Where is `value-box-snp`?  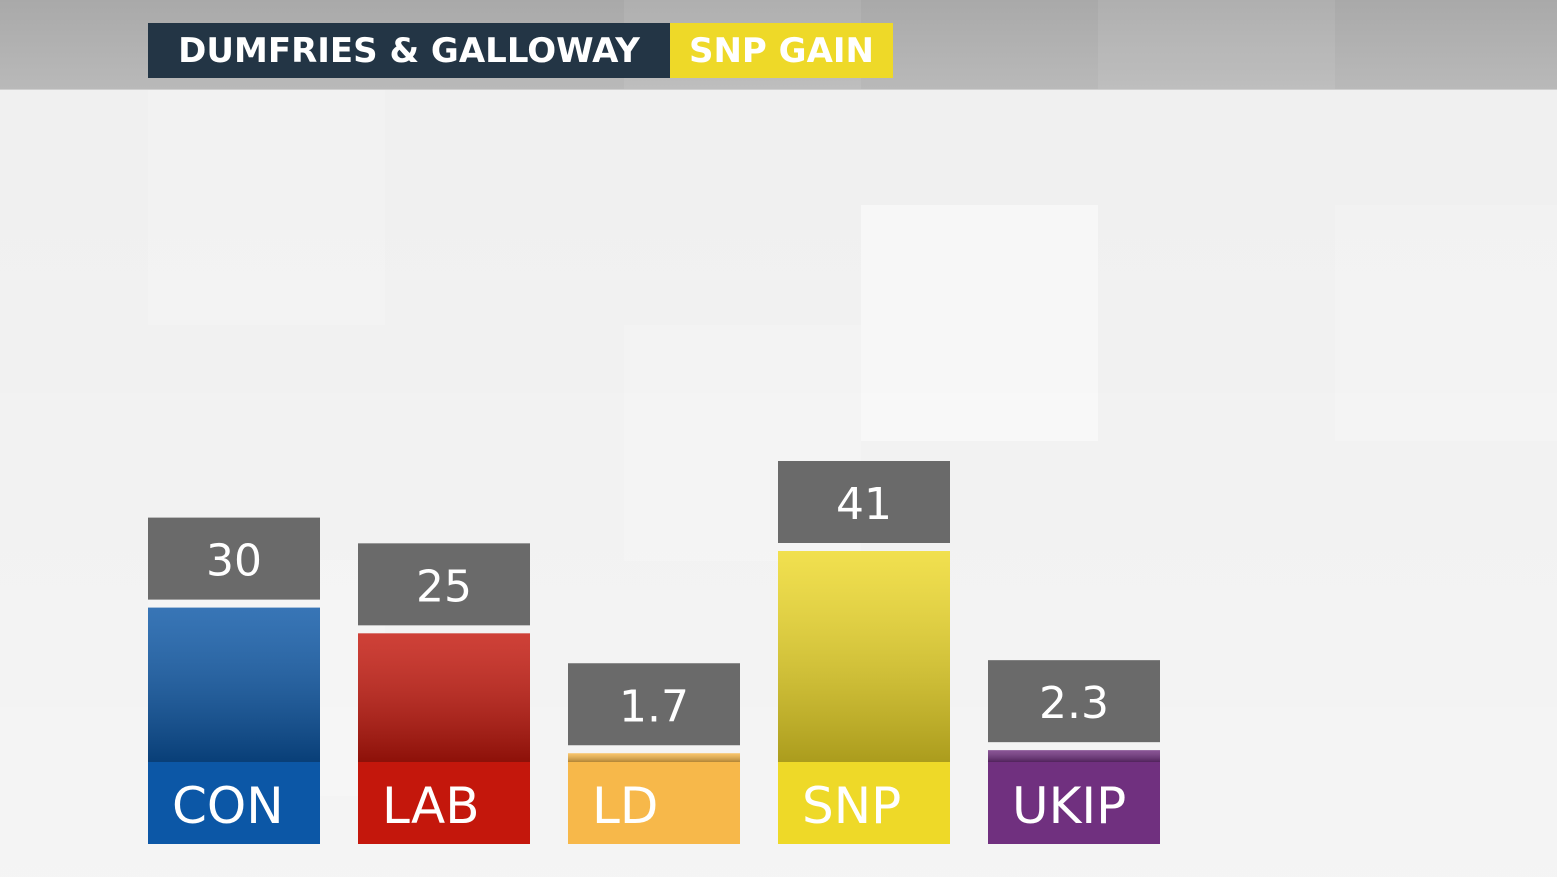
value-box-snp is located at coordinates (864, 502).